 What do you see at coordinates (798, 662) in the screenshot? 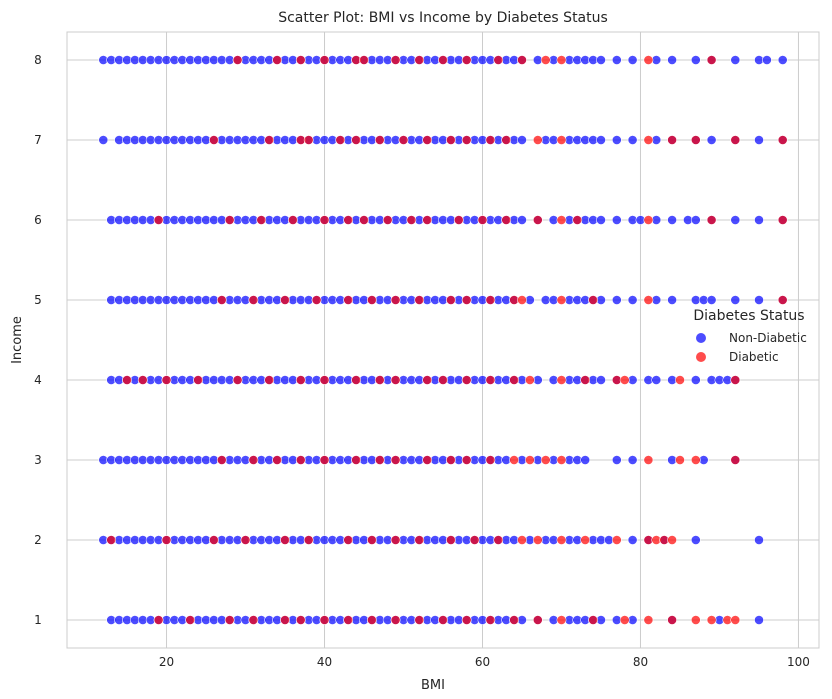
I see `x-tick-label-100: 100` at bounding box center [798, 662].